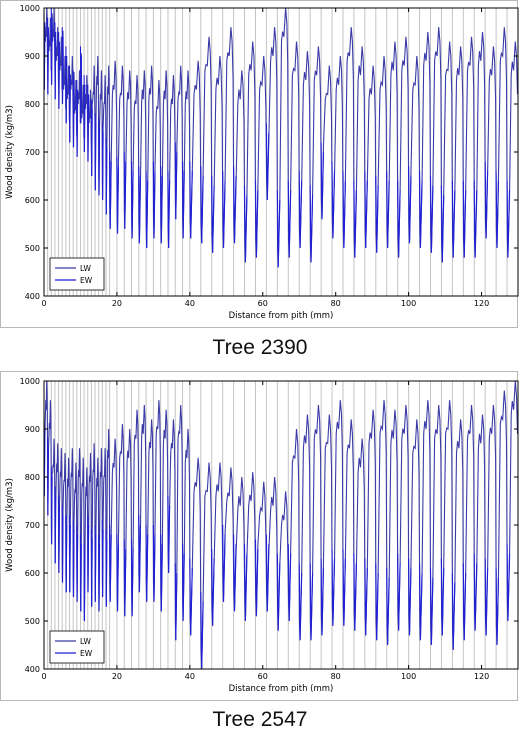 The width and height of the screenshot is (520, 732). I want to click on caption-tree-2390: Tree 2390, so click(260, 347).